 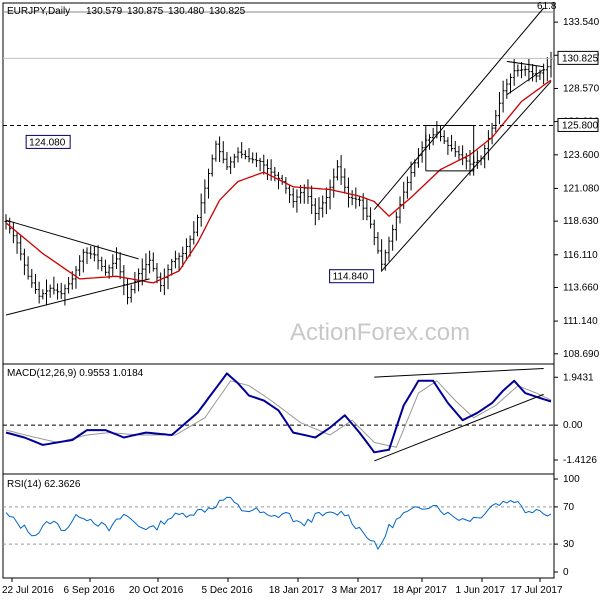 What do you see at coordinates (104, 11) in the screenshot?
I see `ohlc-open: 130.579` at bounding box center [104, 11].